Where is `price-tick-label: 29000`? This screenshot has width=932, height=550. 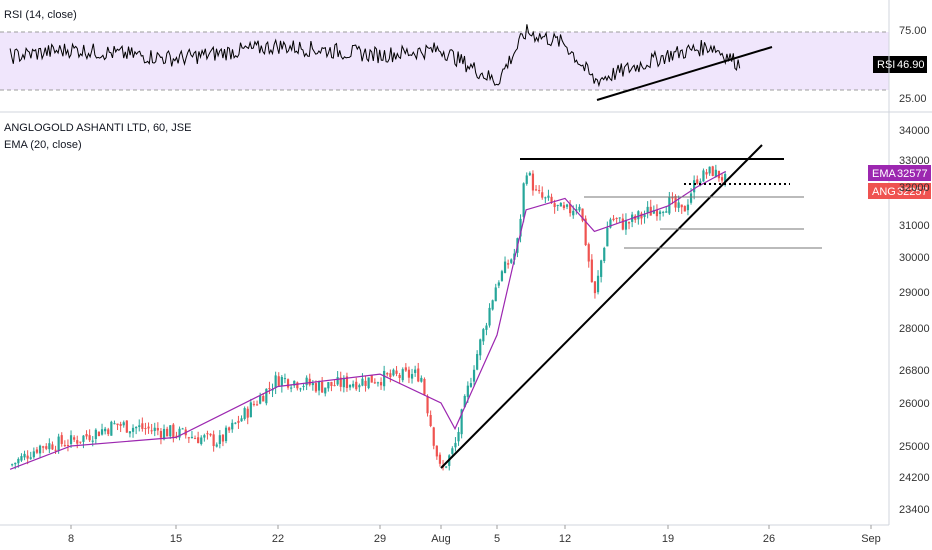
price-tick-label: 29000 is located at coordinates (914, 293).